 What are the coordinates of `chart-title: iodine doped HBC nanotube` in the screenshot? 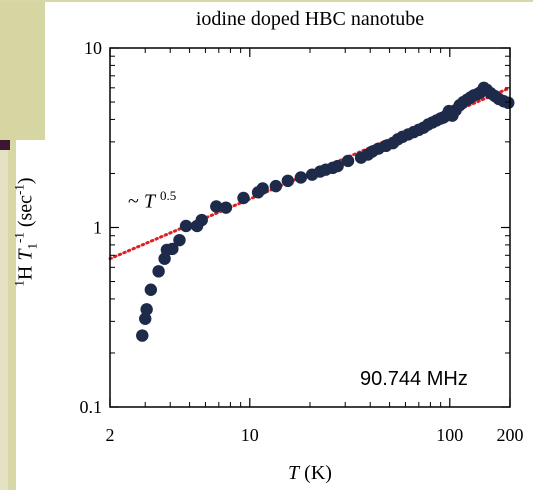 It's located at (310, 19).